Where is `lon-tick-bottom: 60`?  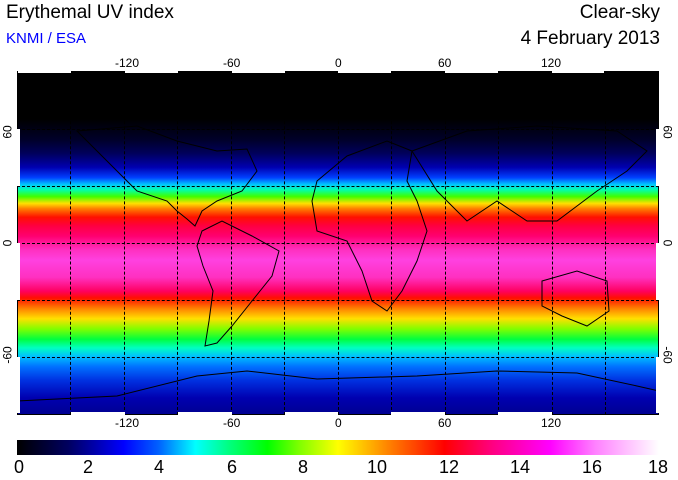 lon-tick-bottom: 60 is located at coordinates (445, 423).